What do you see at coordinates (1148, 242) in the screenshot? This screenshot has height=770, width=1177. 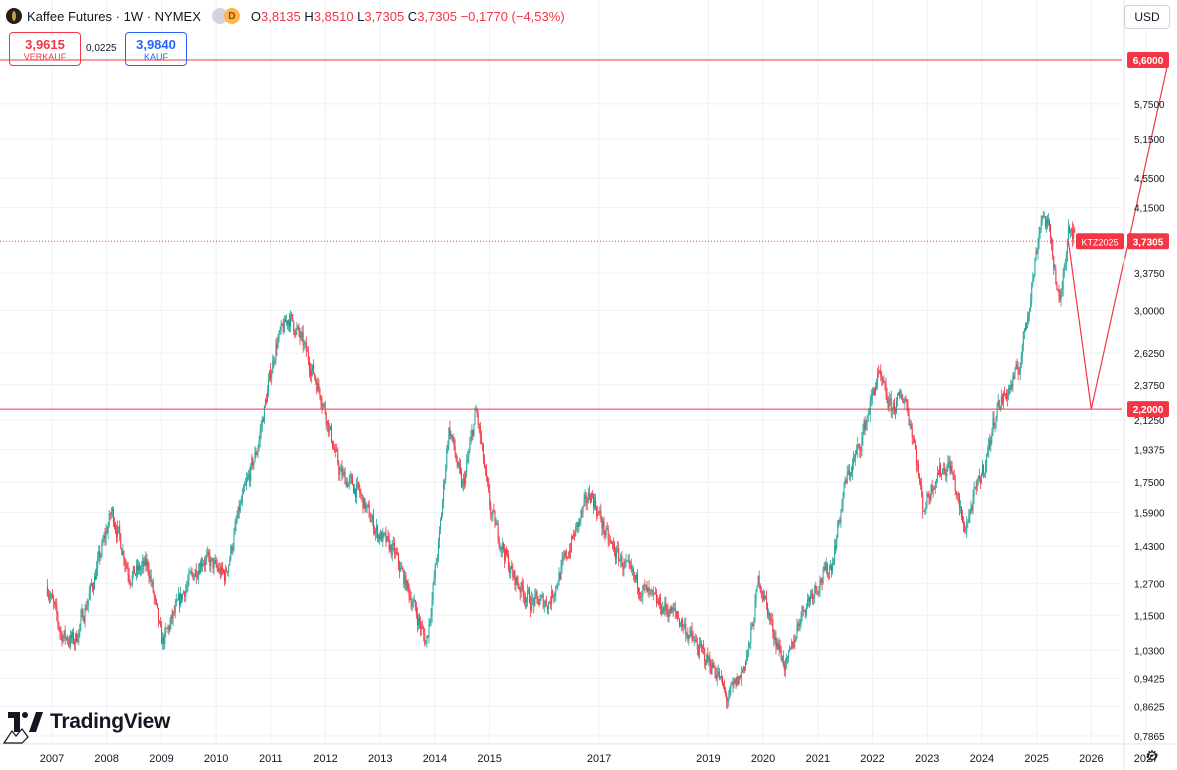 I see `svg-text: 3,7305` at bounding box center [1148, 242].